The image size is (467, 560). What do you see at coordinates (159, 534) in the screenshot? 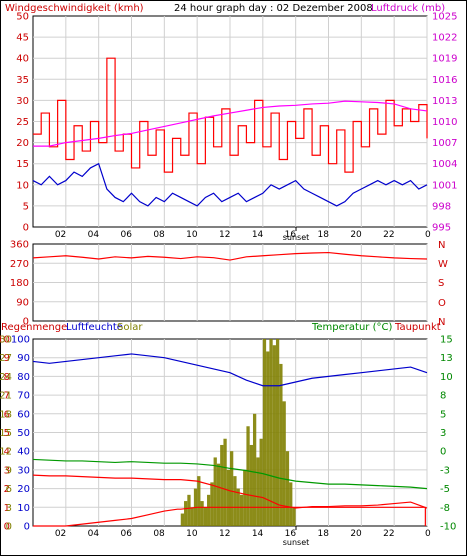
I see `climate-xtick: 08` at bounding box center [159, 534].